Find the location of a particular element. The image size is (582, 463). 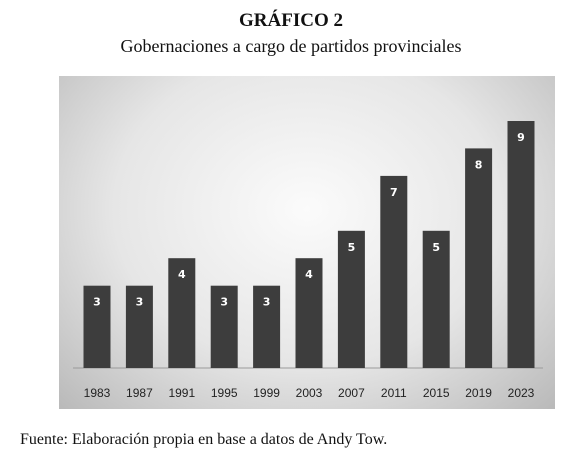

data-label-1999: 3 is located at coordinates (267, 302).